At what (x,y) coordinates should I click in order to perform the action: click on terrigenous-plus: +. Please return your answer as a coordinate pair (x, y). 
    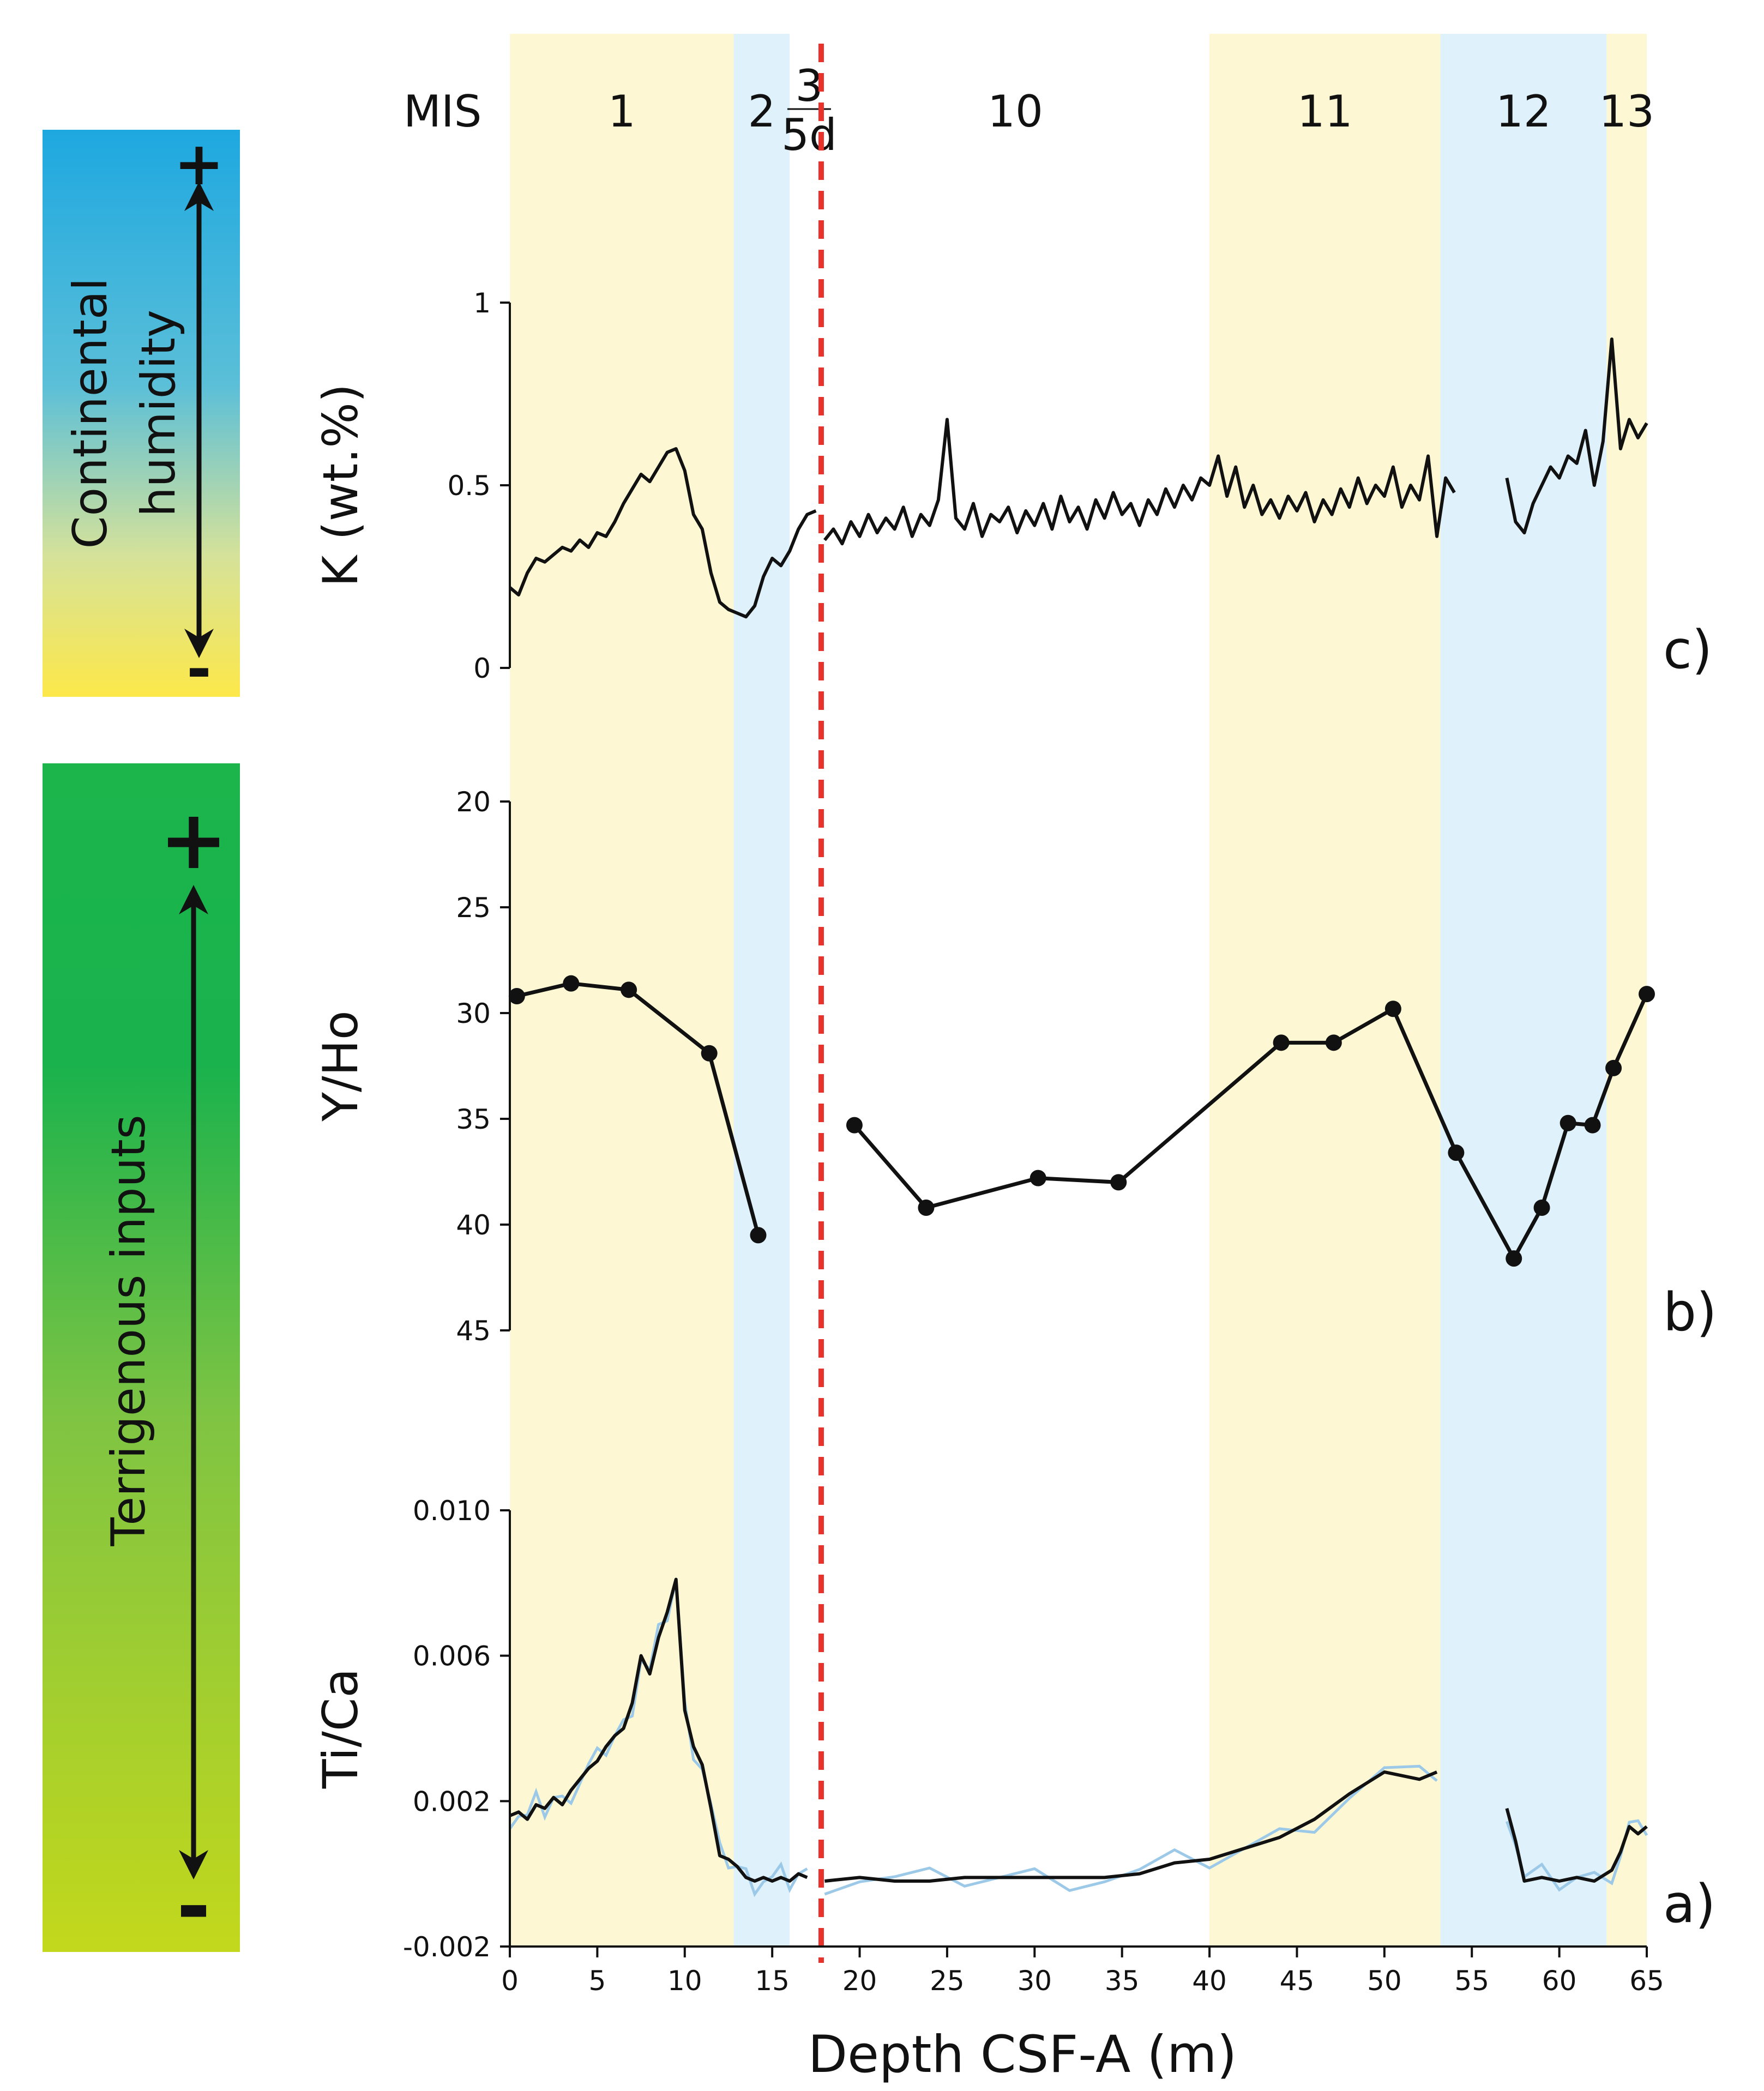
    Looking at the image, I should click on (194, 840).